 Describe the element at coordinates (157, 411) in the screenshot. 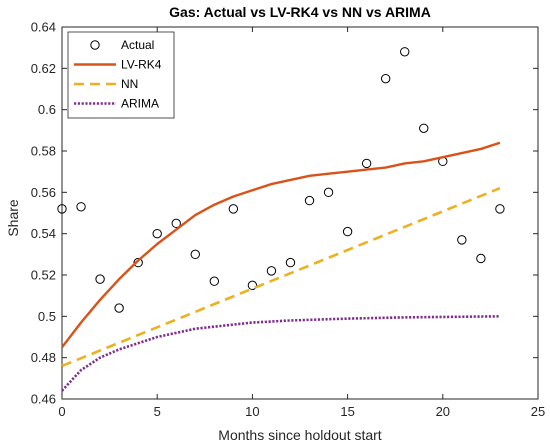

I see `x-tick-label: 5` at that location.